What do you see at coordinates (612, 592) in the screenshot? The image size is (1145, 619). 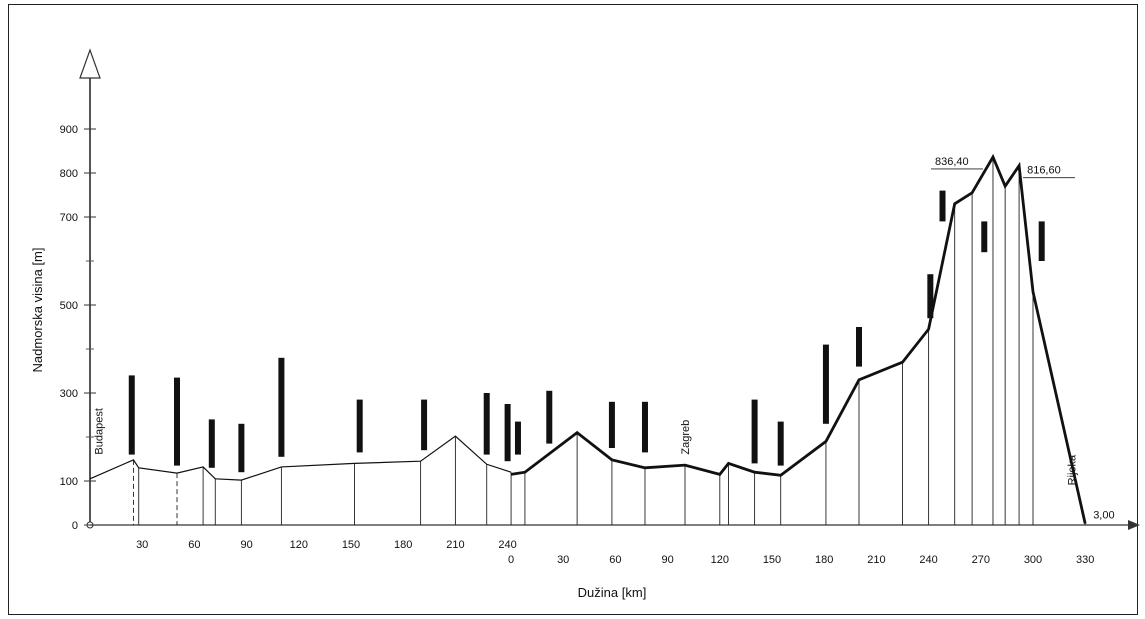 I see `x-axis-label: Dužina [km]` at bounding box center [612, 592].